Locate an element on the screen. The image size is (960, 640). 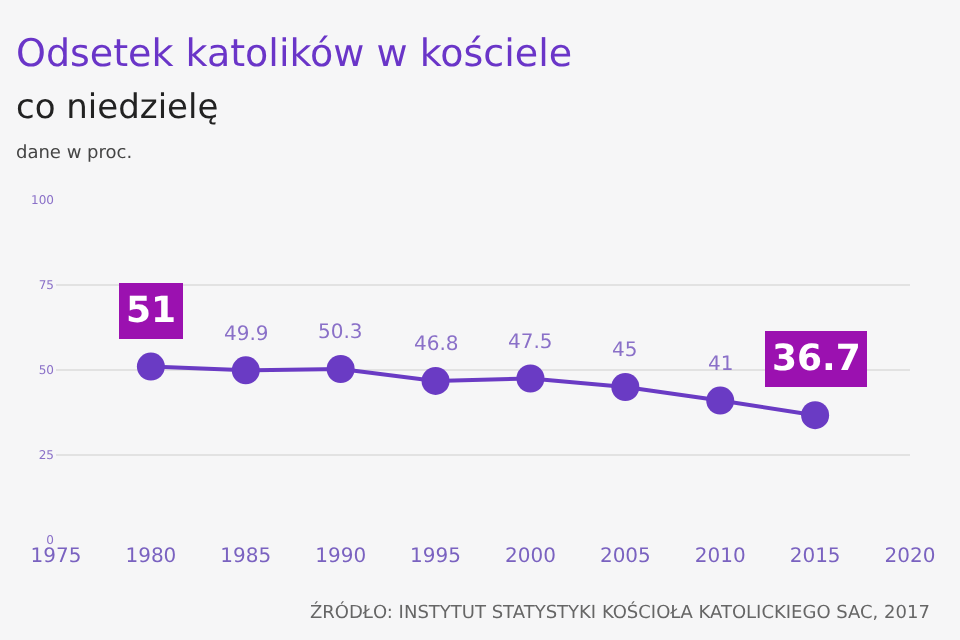
data-label: 36.7 is located at coordinates (816, 359).